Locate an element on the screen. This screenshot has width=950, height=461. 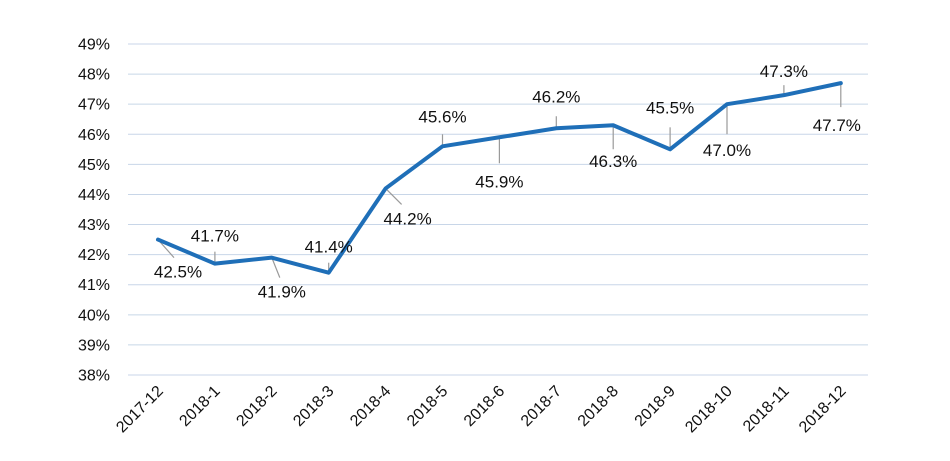
data-label: 47.7% is located at coordinates (837, 125).